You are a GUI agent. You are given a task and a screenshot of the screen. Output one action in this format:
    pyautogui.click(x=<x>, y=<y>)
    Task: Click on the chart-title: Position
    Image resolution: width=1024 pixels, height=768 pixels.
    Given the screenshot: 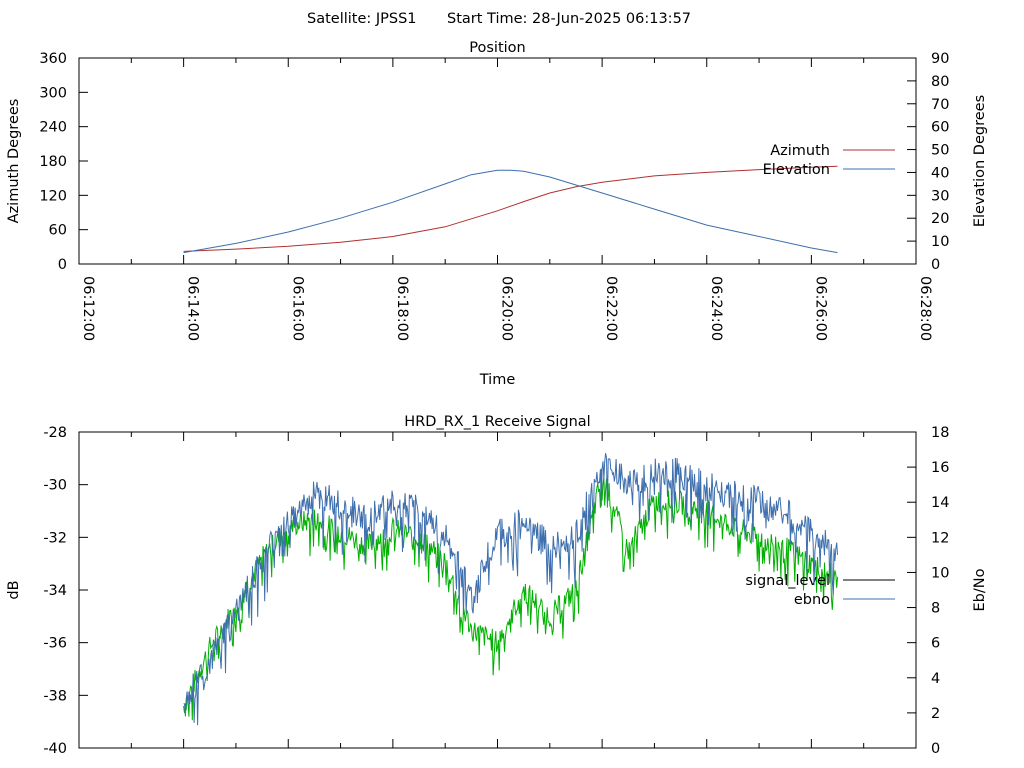 What is the action you would take?
    pyautogui.click(x=497, y=48)
    